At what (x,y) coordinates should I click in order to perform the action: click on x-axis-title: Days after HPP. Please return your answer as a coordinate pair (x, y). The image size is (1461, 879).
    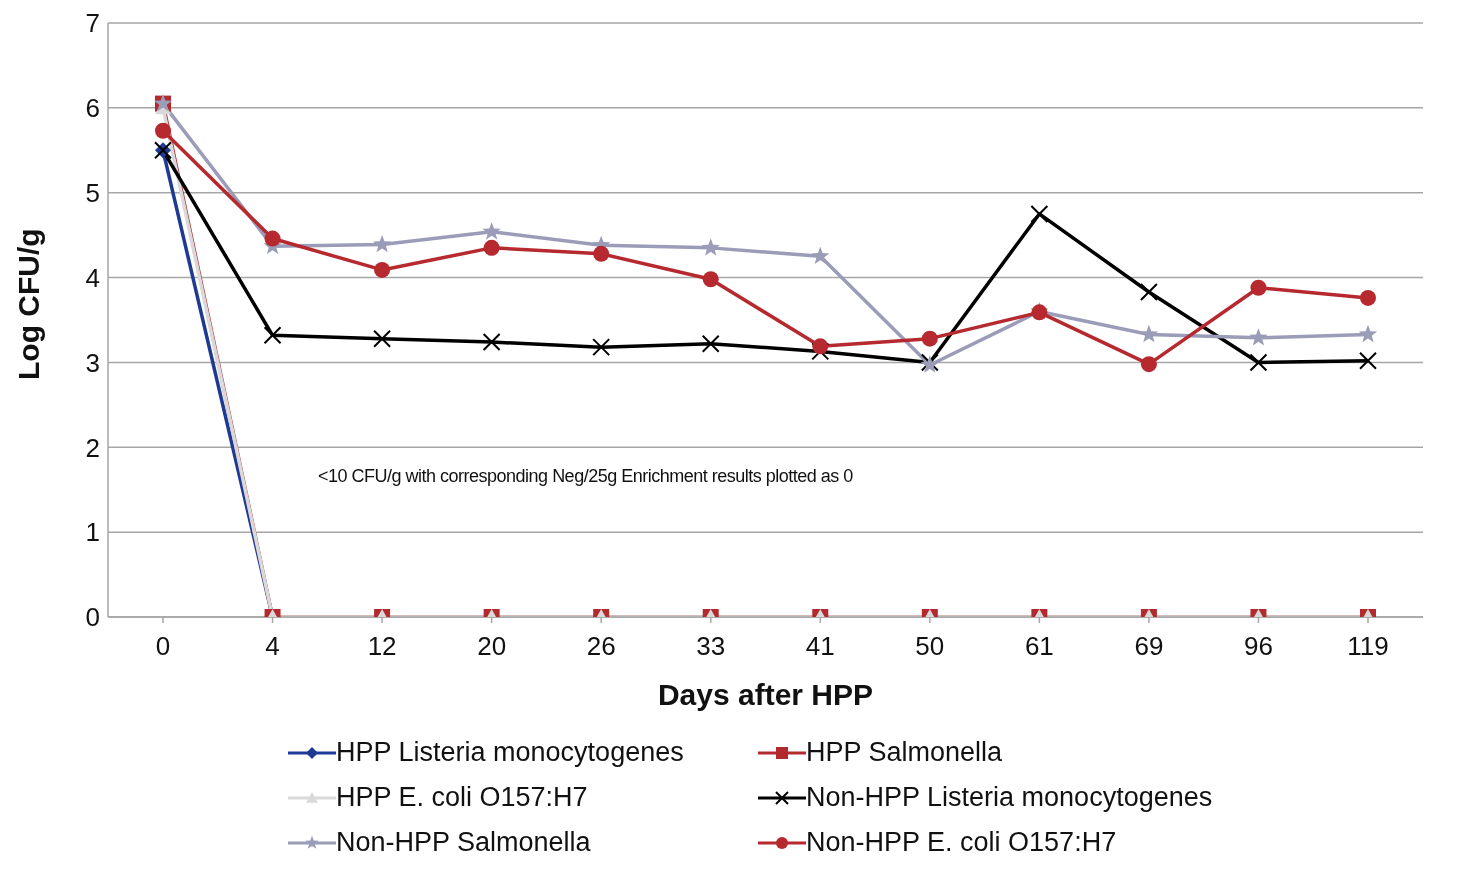
    Looking at the image, I should click on (765, 694).